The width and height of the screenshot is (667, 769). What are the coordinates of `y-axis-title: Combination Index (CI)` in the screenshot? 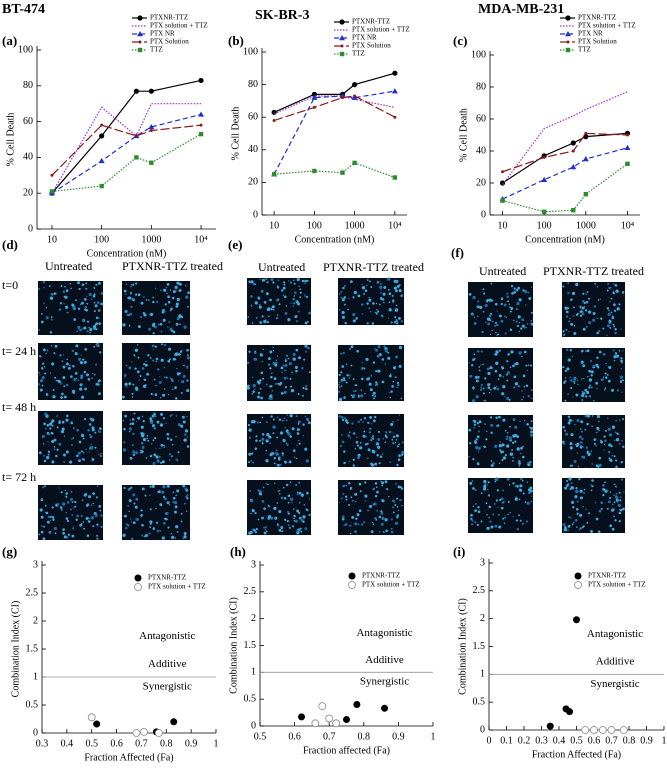 It's located at (233, 645).